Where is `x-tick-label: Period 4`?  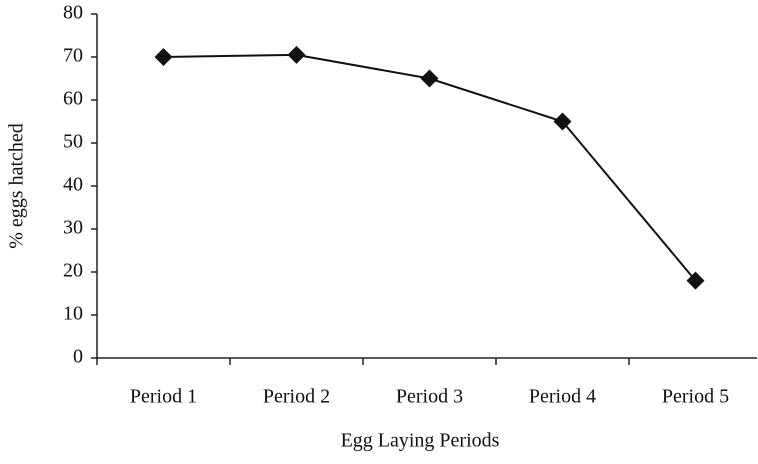
x-tick-label: Period 4 is located at coordinates (562, 397).